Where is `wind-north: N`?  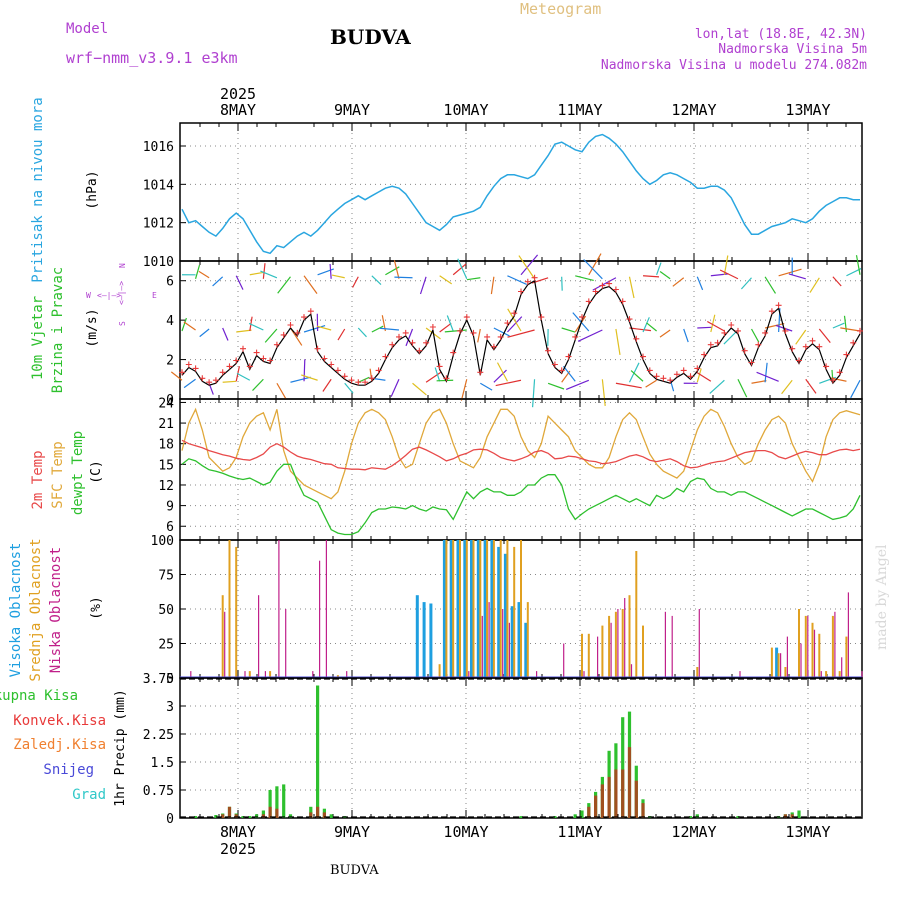 wind-north: N is located at coordinates (122, 265).